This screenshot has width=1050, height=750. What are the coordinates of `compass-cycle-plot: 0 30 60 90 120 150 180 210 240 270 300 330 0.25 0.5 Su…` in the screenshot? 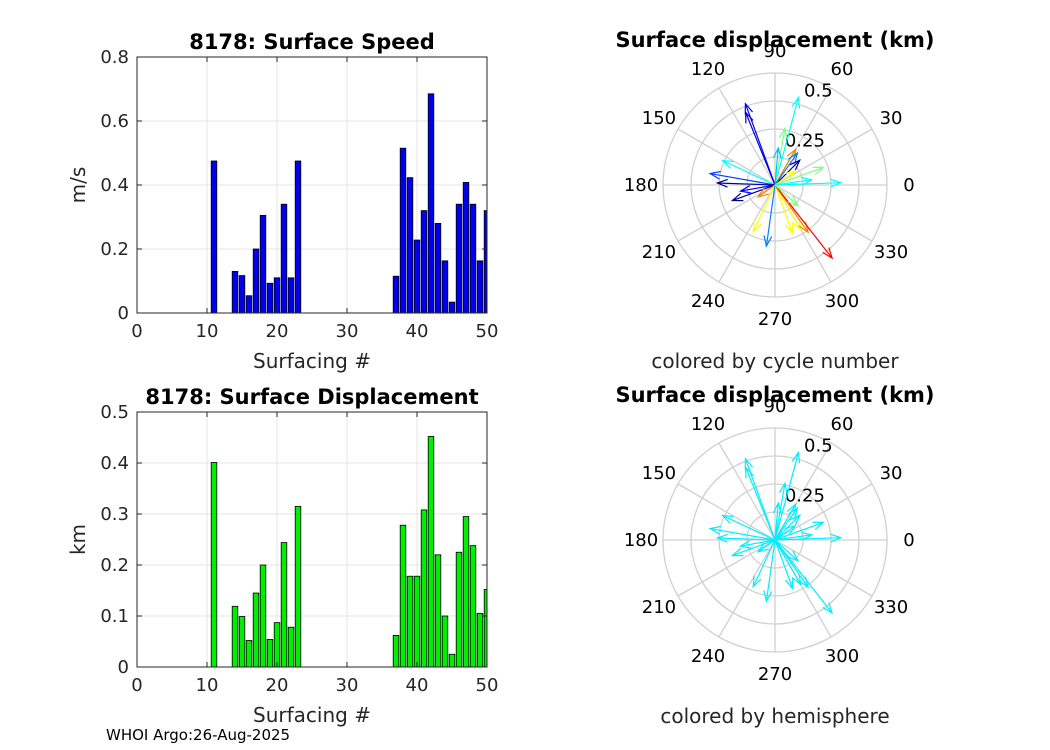 It's located at (774, 200).